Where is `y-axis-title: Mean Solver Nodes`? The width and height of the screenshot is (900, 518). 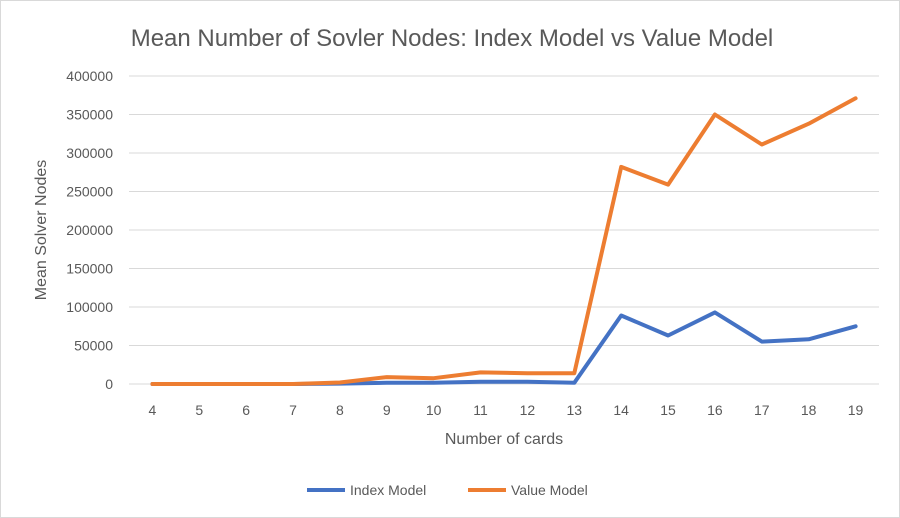 y-axis-title: Mean Solver Nodes is located at coordinates (41, 230).